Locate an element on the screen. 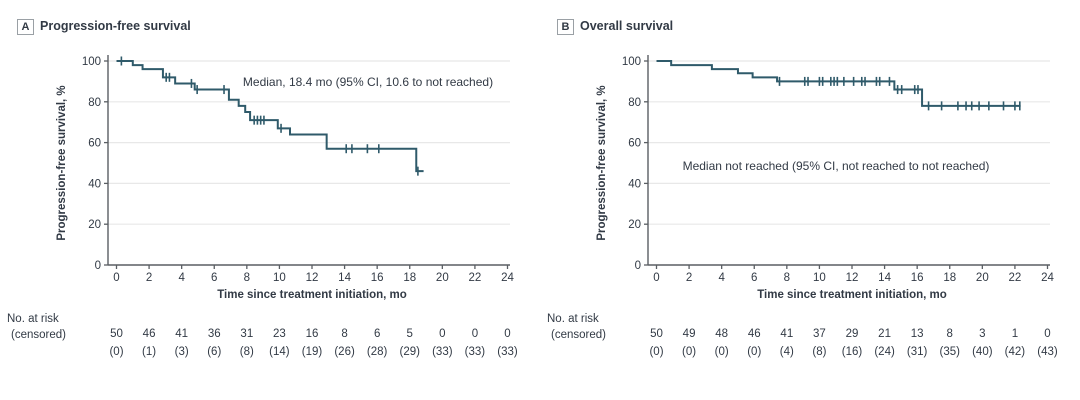 This screenshot has height=400, width=1080. censored-count: (42) is located at coordinates (1015, 352).